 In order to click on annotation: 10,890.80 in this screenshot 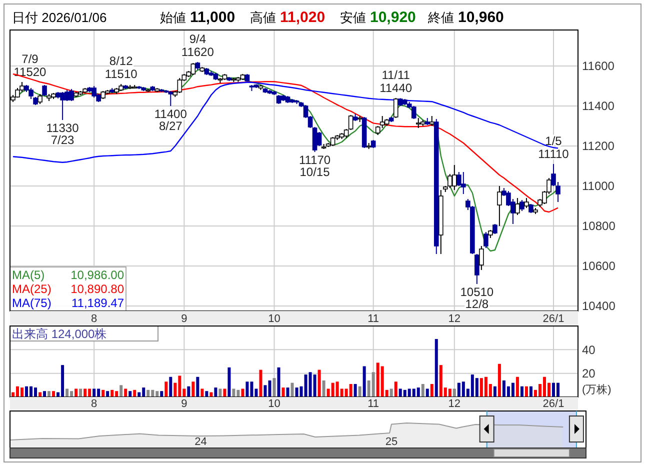, I will do `click(97, 289)`.